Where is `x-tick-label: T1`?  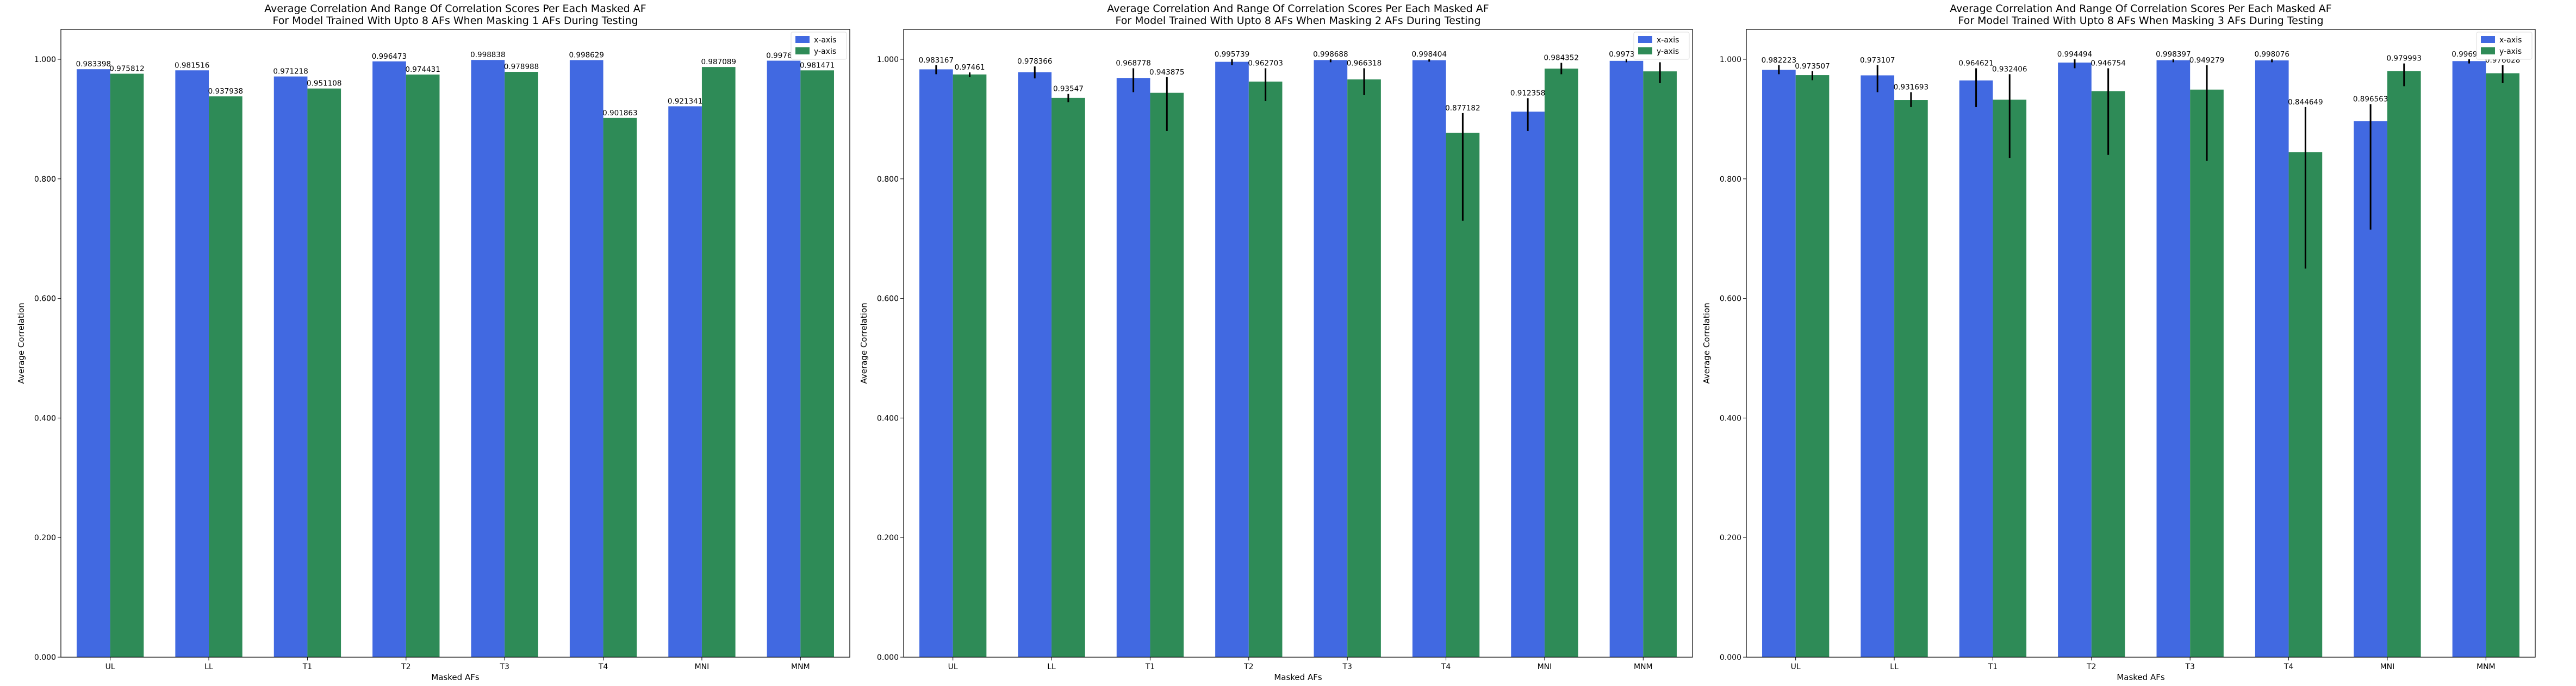
x-tick-label: T1 is located at coordinates (307, 667).